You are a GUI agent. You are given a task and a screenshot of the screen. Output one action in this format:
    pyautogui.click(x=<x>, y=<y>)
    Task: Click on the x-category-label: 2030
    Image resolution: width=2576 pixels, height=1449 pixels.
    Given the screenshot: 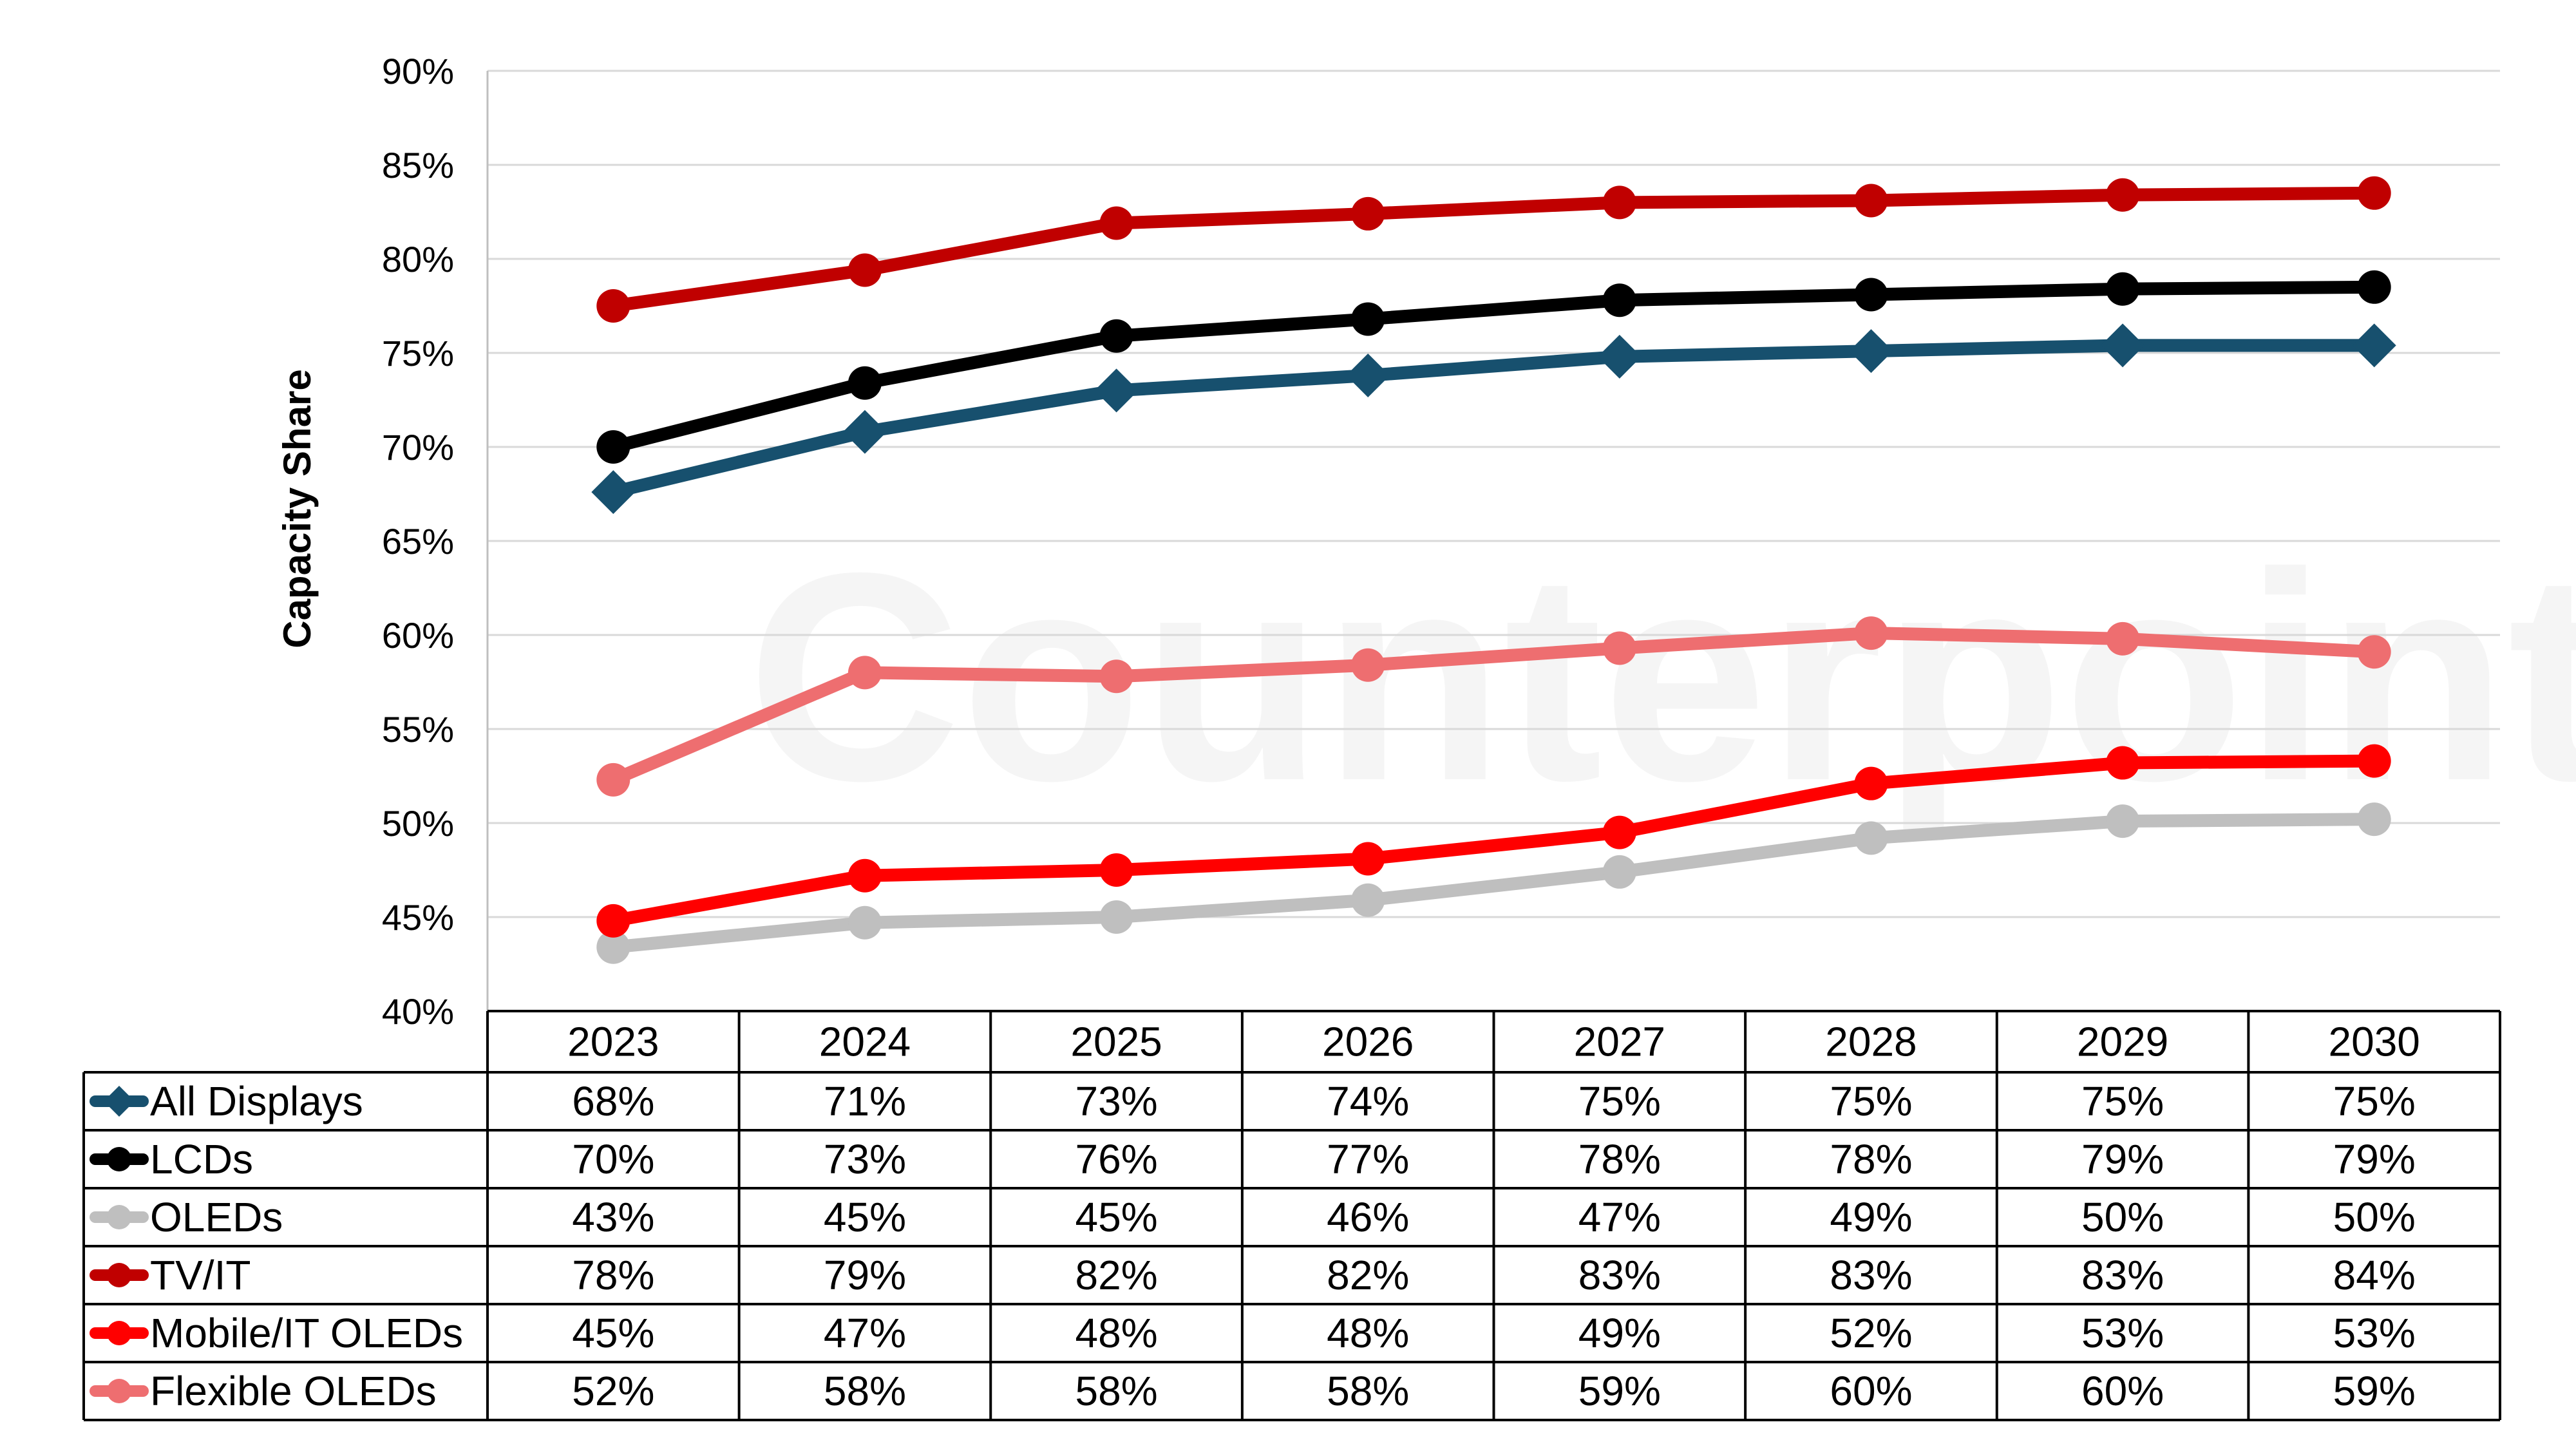 What is the action you would take?
    pyautogui.click(x=2374, y=1042)
    